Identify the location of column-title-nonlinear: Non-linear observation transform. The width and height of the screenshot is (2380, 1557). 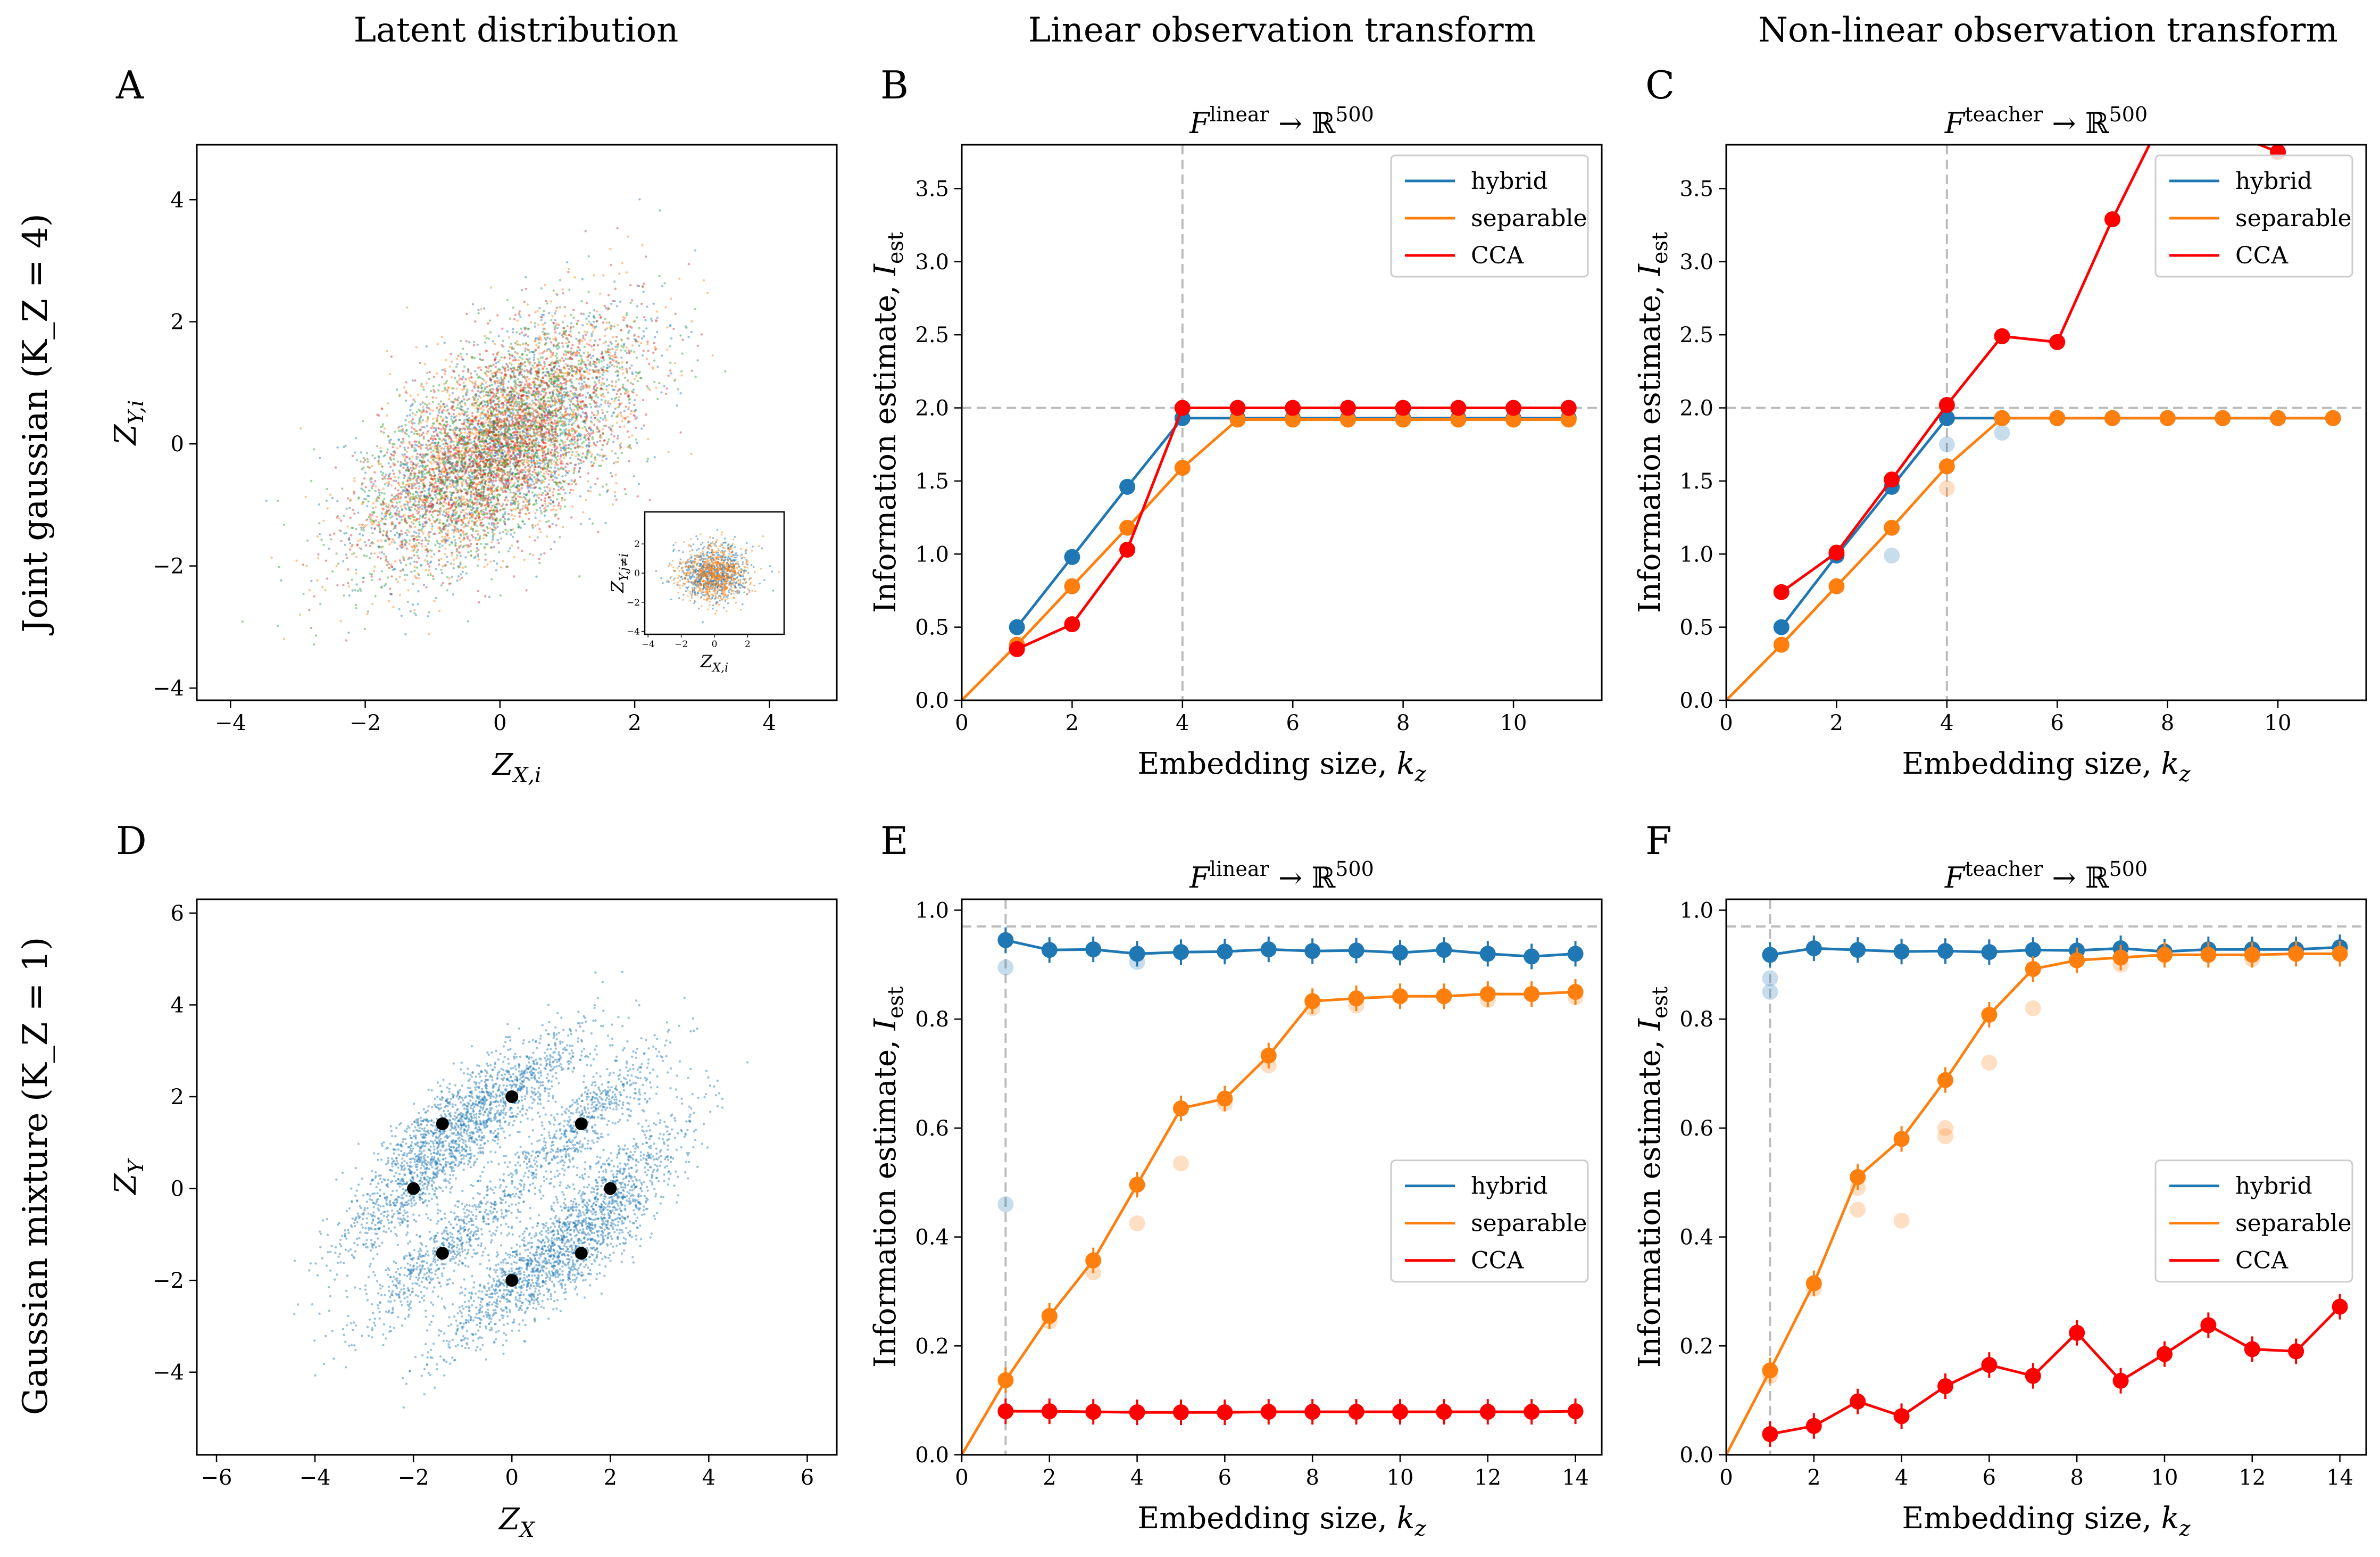
(2048, 30).